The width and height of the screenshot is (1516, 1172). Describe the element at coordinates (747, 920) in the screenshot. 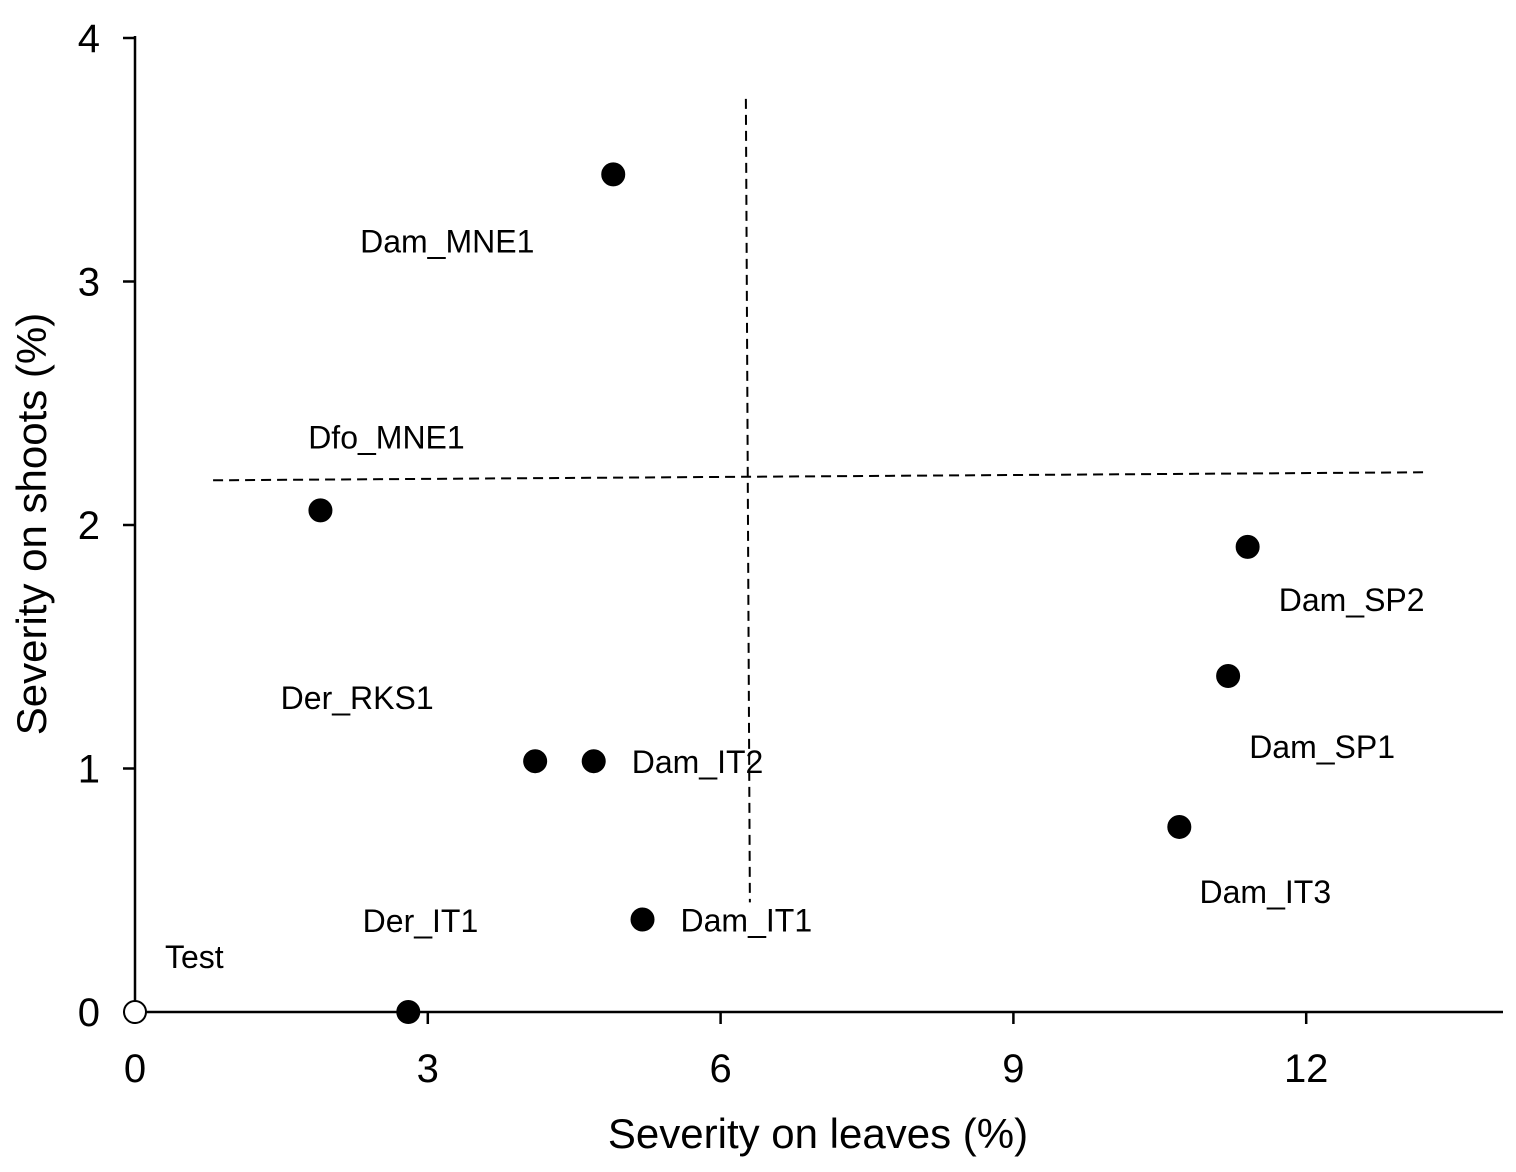

I see `point-label: Dam_IT1` at that location.